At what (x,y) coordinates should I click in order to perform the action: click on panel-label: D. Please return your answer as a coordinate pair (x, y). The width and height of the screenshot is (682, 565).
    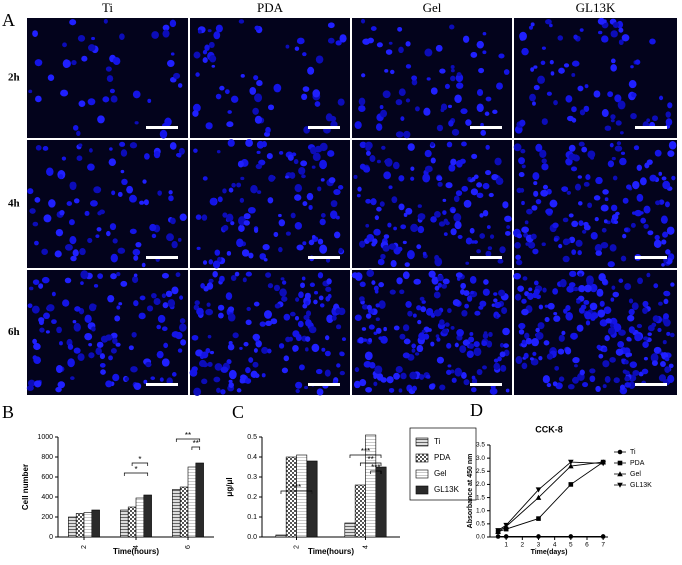
    Looking at the image, I should click on (476, 410).